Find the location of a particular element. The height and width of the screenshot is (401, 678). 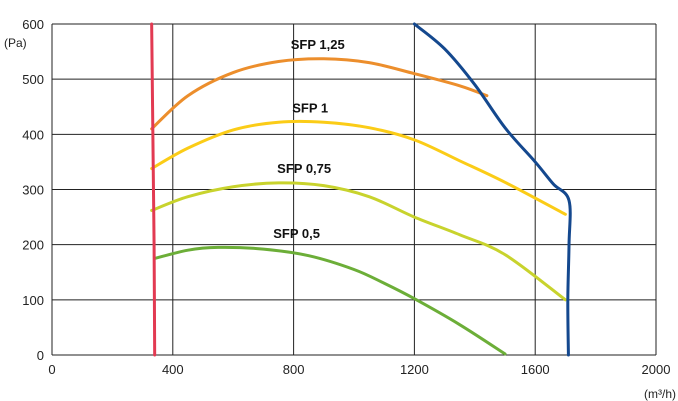

curve-label: SFP 1 is located at coordinates (310, 107).